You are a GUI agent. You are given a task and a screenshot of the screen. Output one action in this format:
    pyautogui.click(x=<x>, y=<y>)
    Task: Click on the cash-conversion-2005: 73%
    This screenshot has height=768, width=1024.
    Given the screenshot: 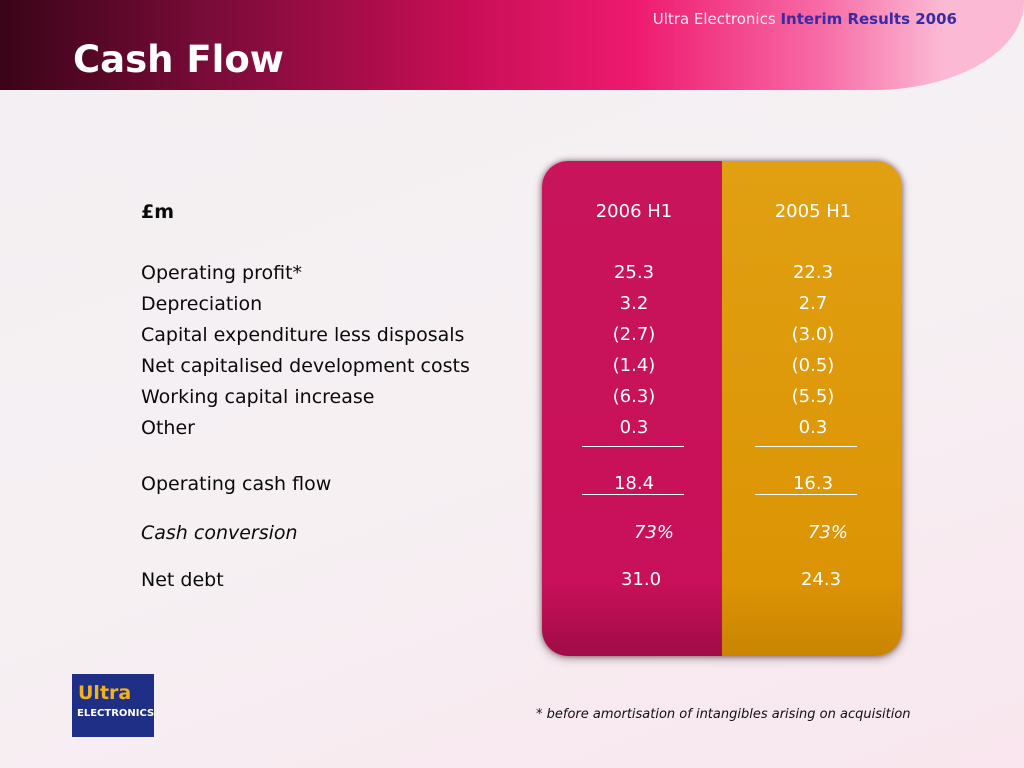 What is the action you would take?
    pyautogui.click(x=827, y=532)
    